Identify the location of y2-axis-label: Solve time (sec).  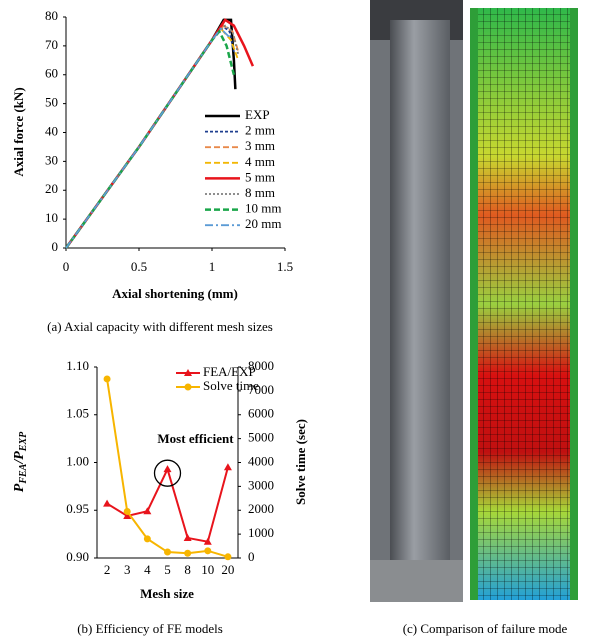
(300, 462).